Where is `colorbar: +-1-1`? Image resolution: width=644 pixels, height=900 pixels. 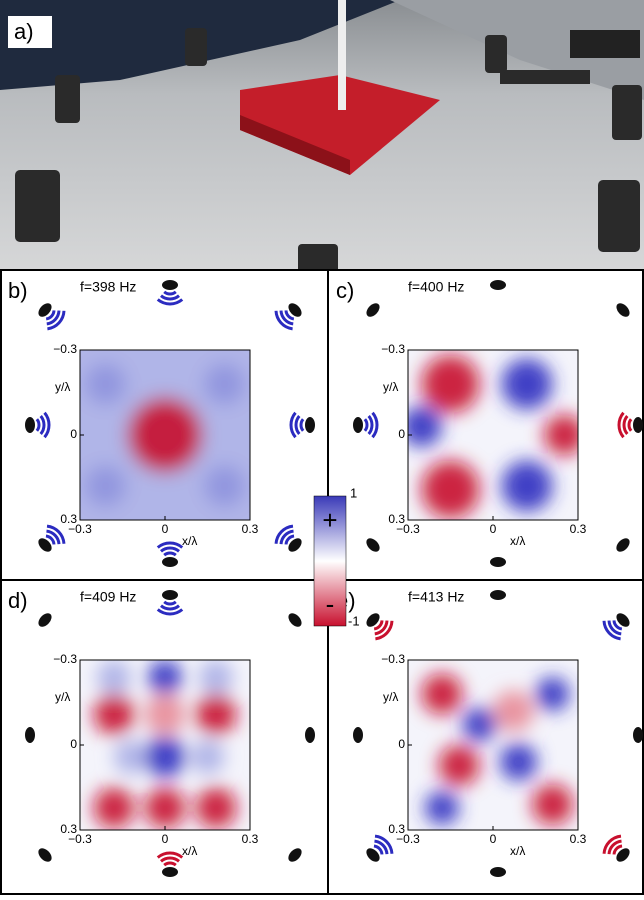
colorbar: +-1-1 is located at coordinates (336, 556).